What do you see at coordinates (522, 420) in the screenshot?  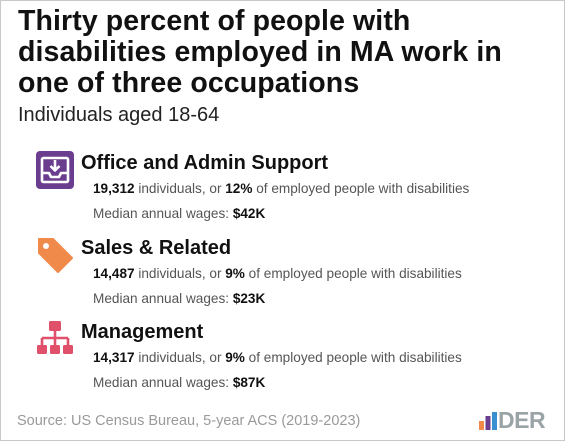 I see `logo-text: DER` at bounding box center [522, 420].